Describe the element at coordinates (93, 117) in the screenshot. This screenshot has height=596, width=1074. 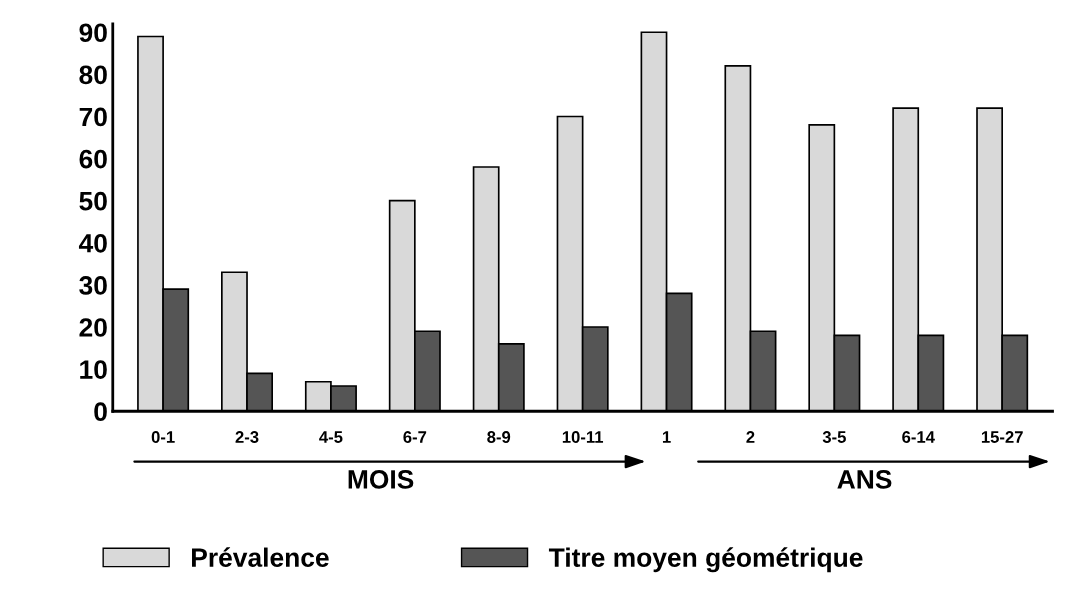
I see `y-tick-label: 70` at that location.